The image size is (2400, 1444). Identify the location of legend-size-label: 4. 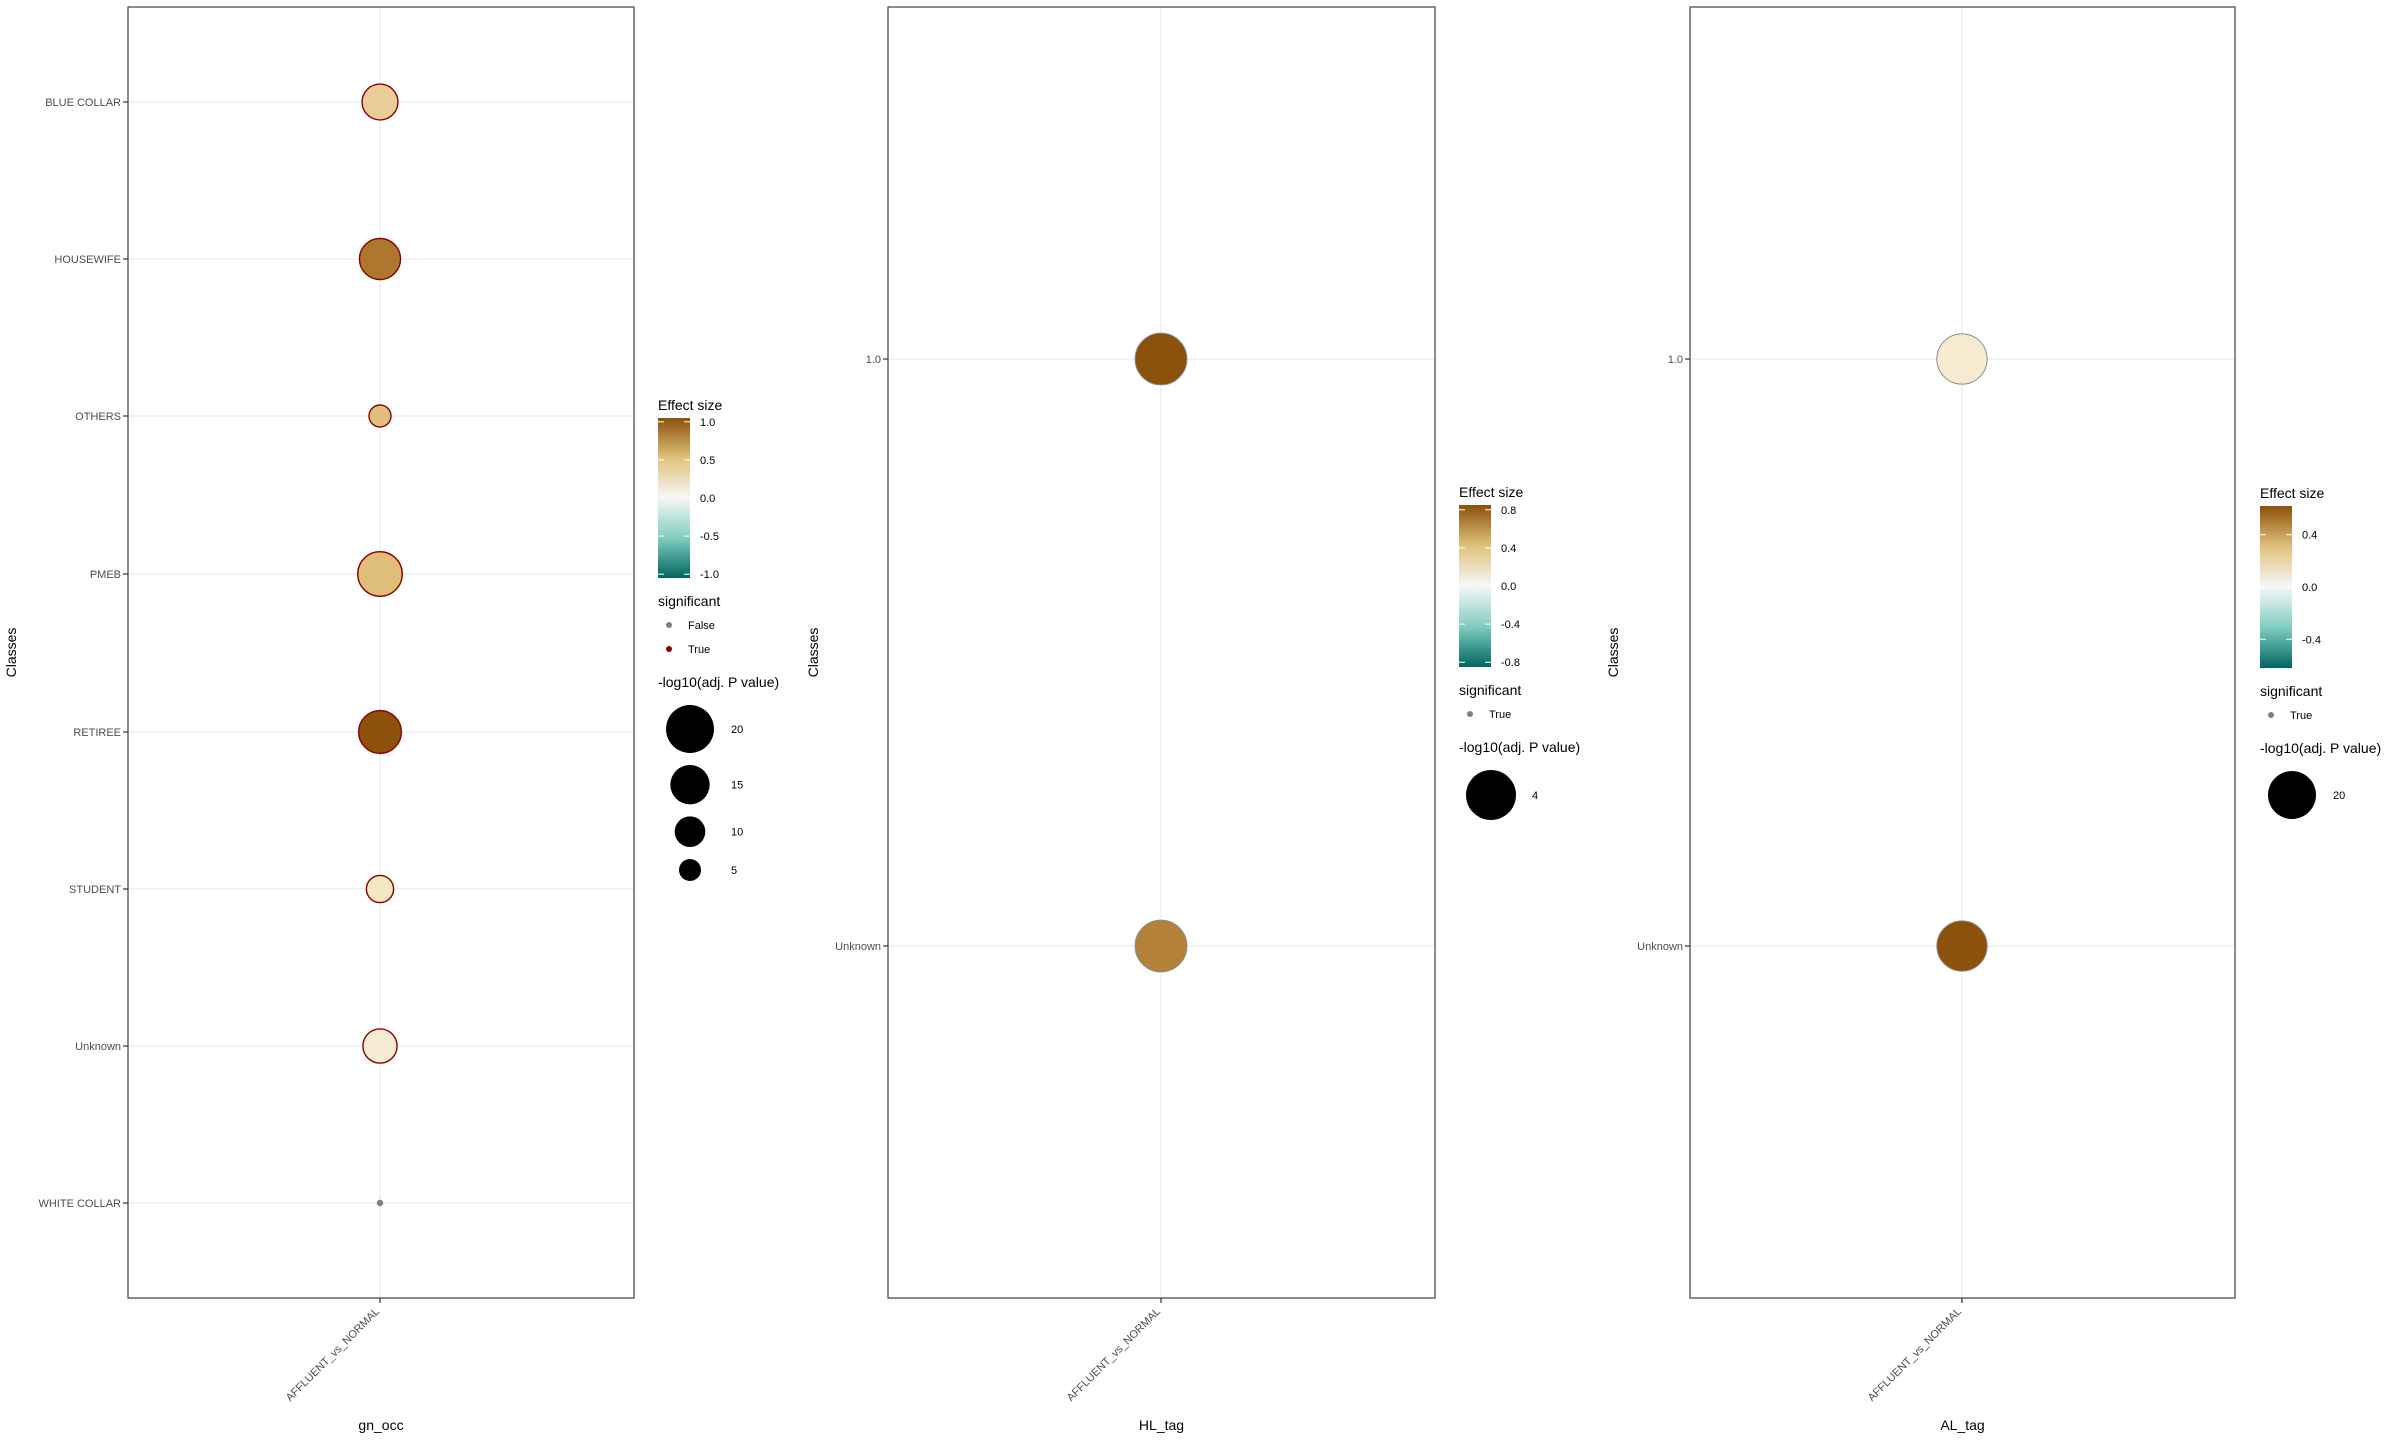
(1535, 796).